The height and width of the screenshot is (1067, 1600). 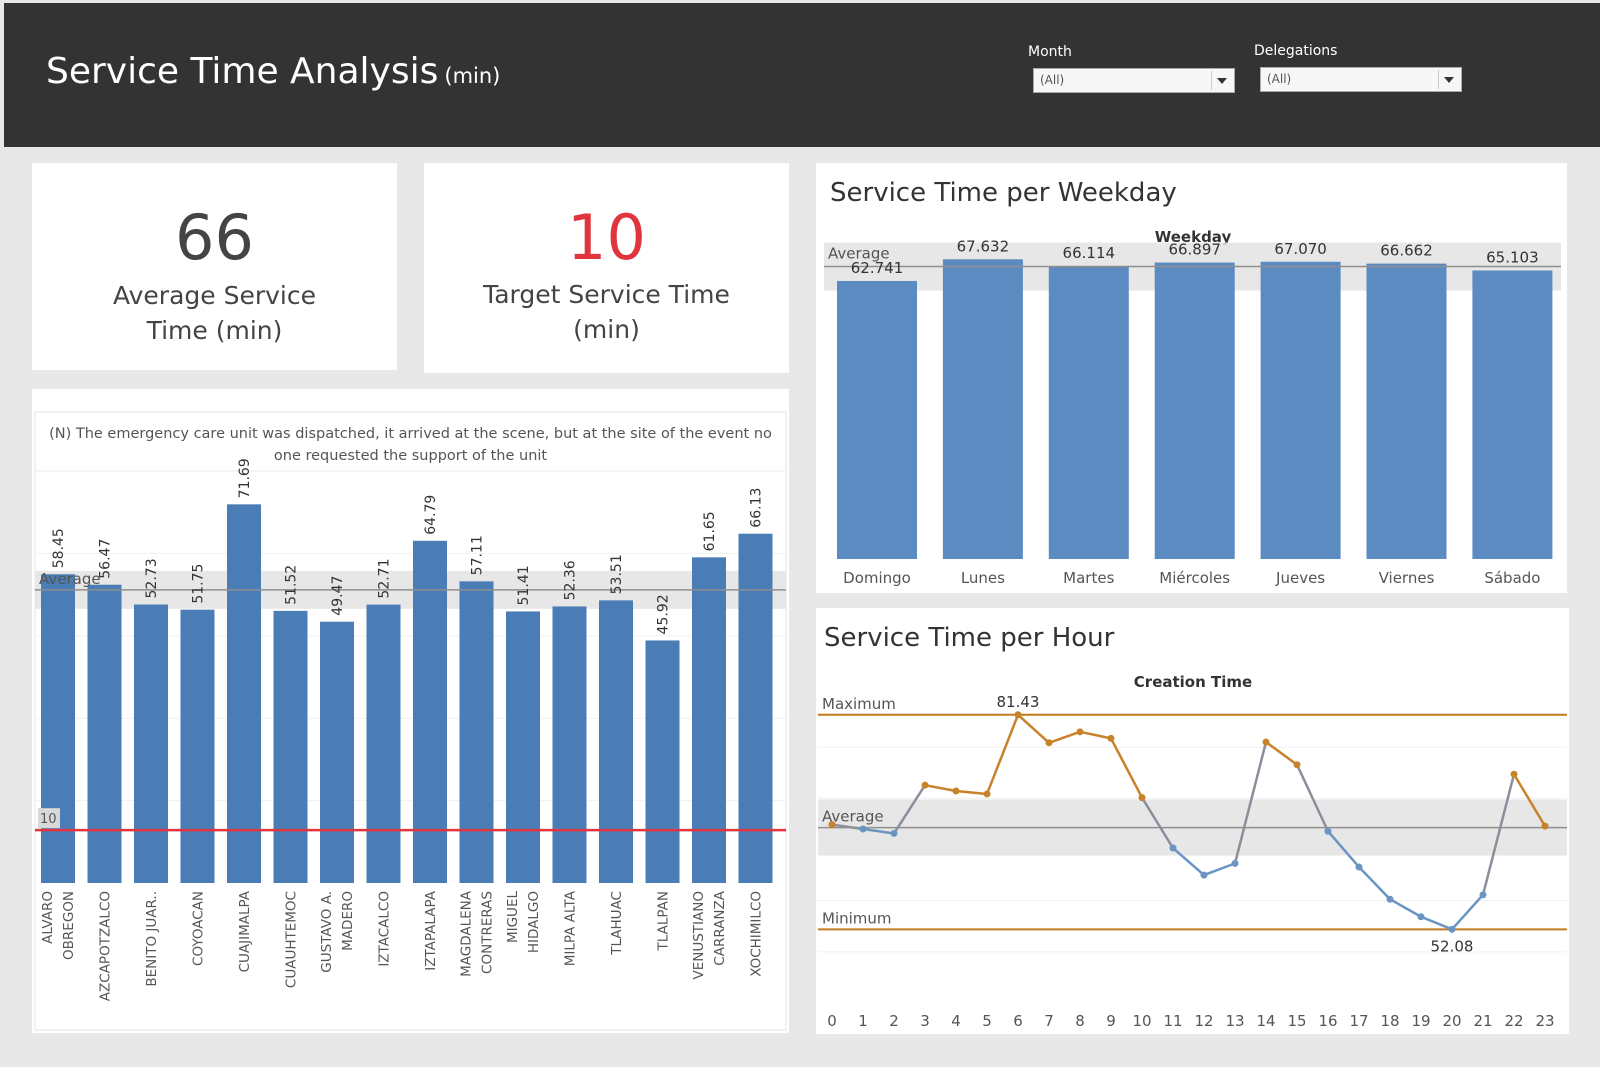 What do you see at coordinates (757, 508) in the screenshot?
I see `delegation-value-label: 66.13` at bounding box center [757, 508].